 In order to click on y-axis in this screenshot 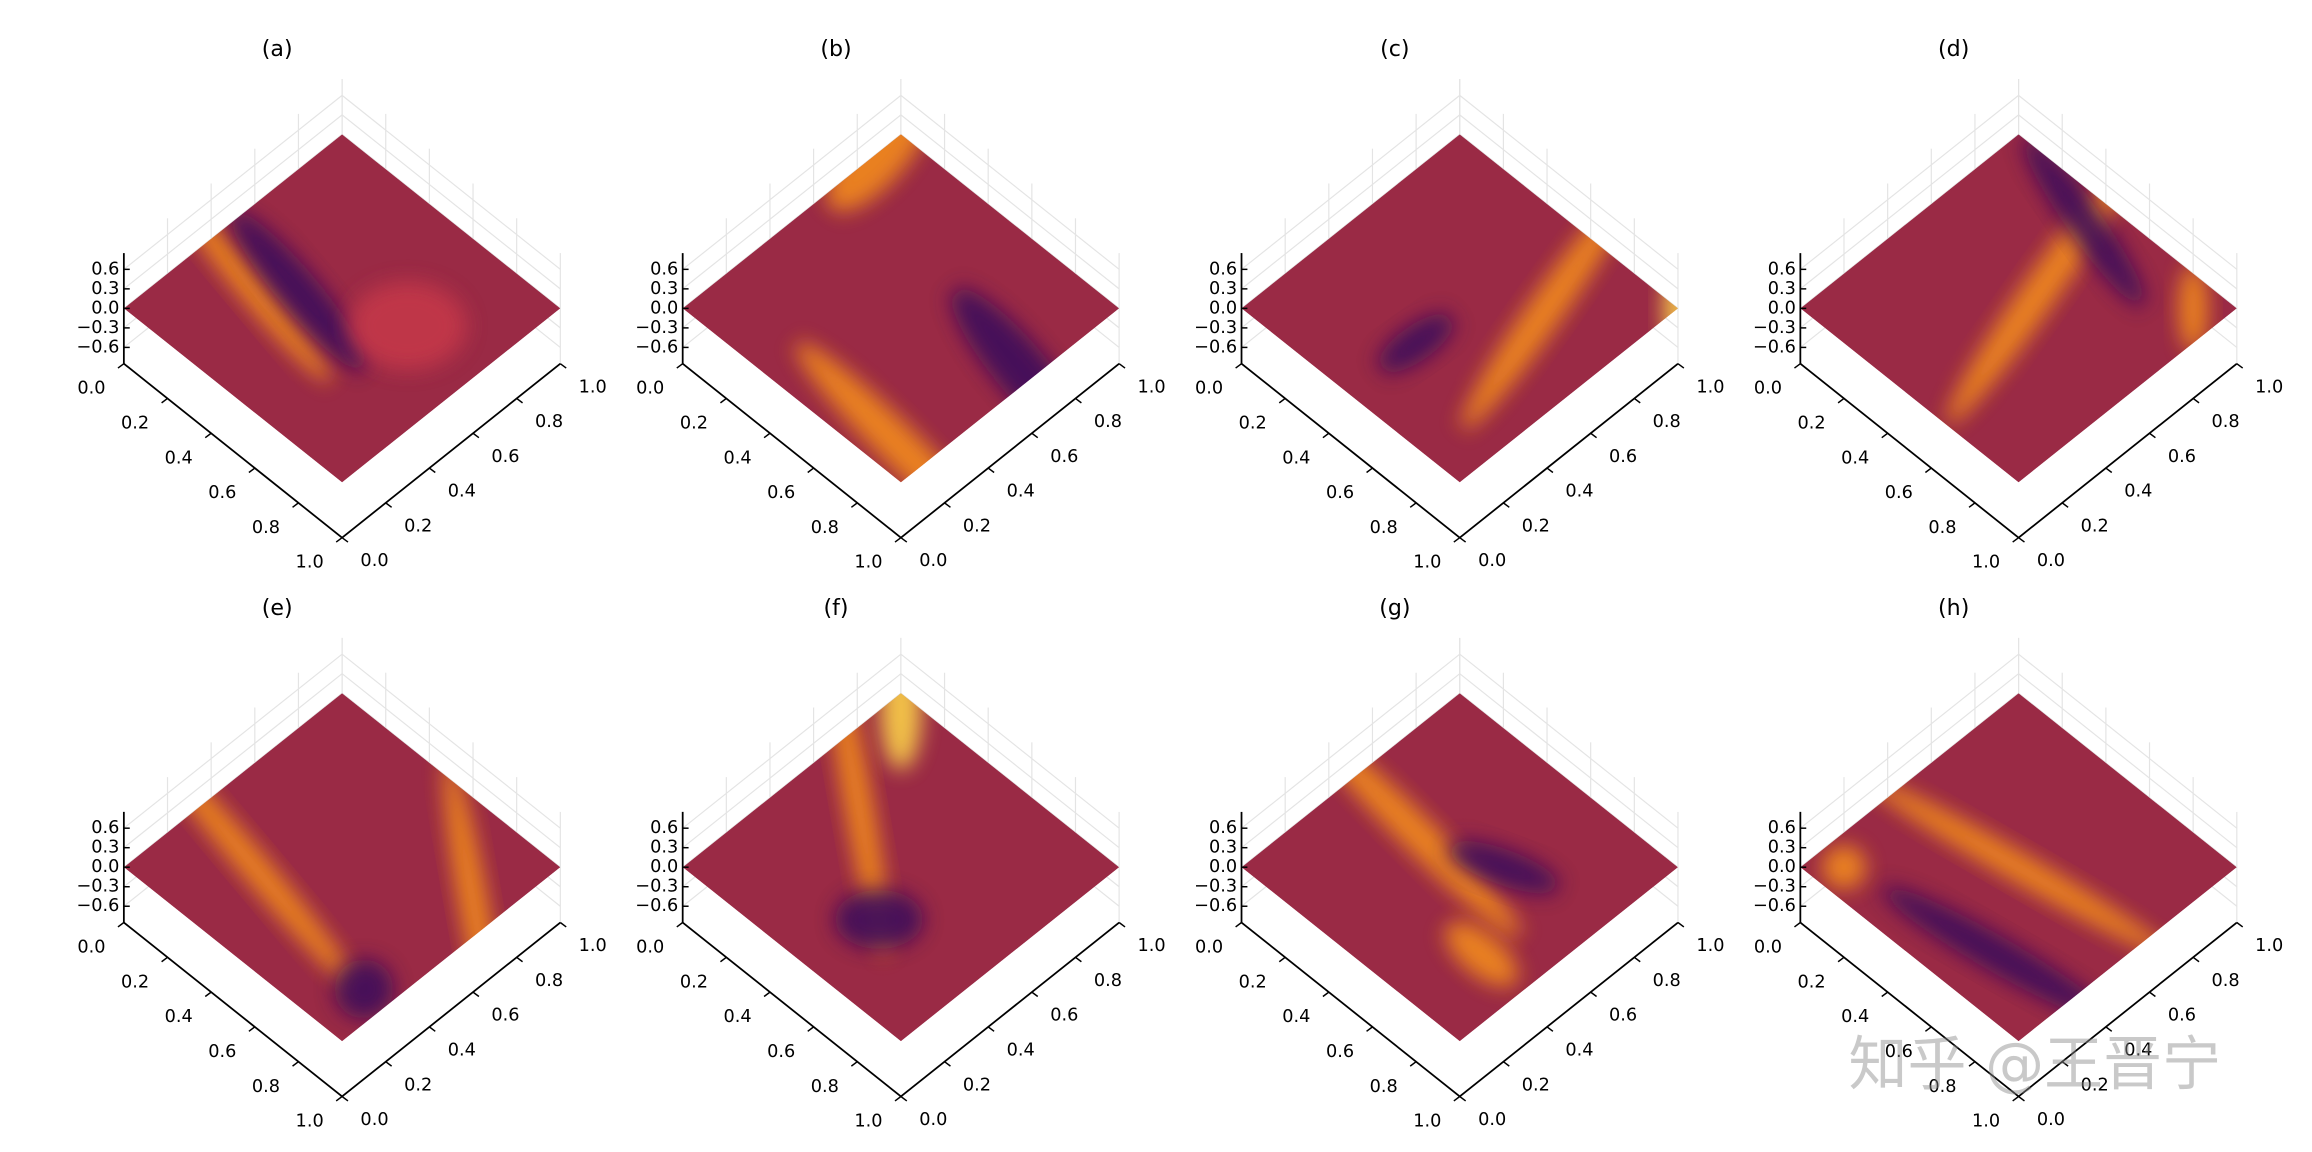, I will do `click(1010, 1009)`.